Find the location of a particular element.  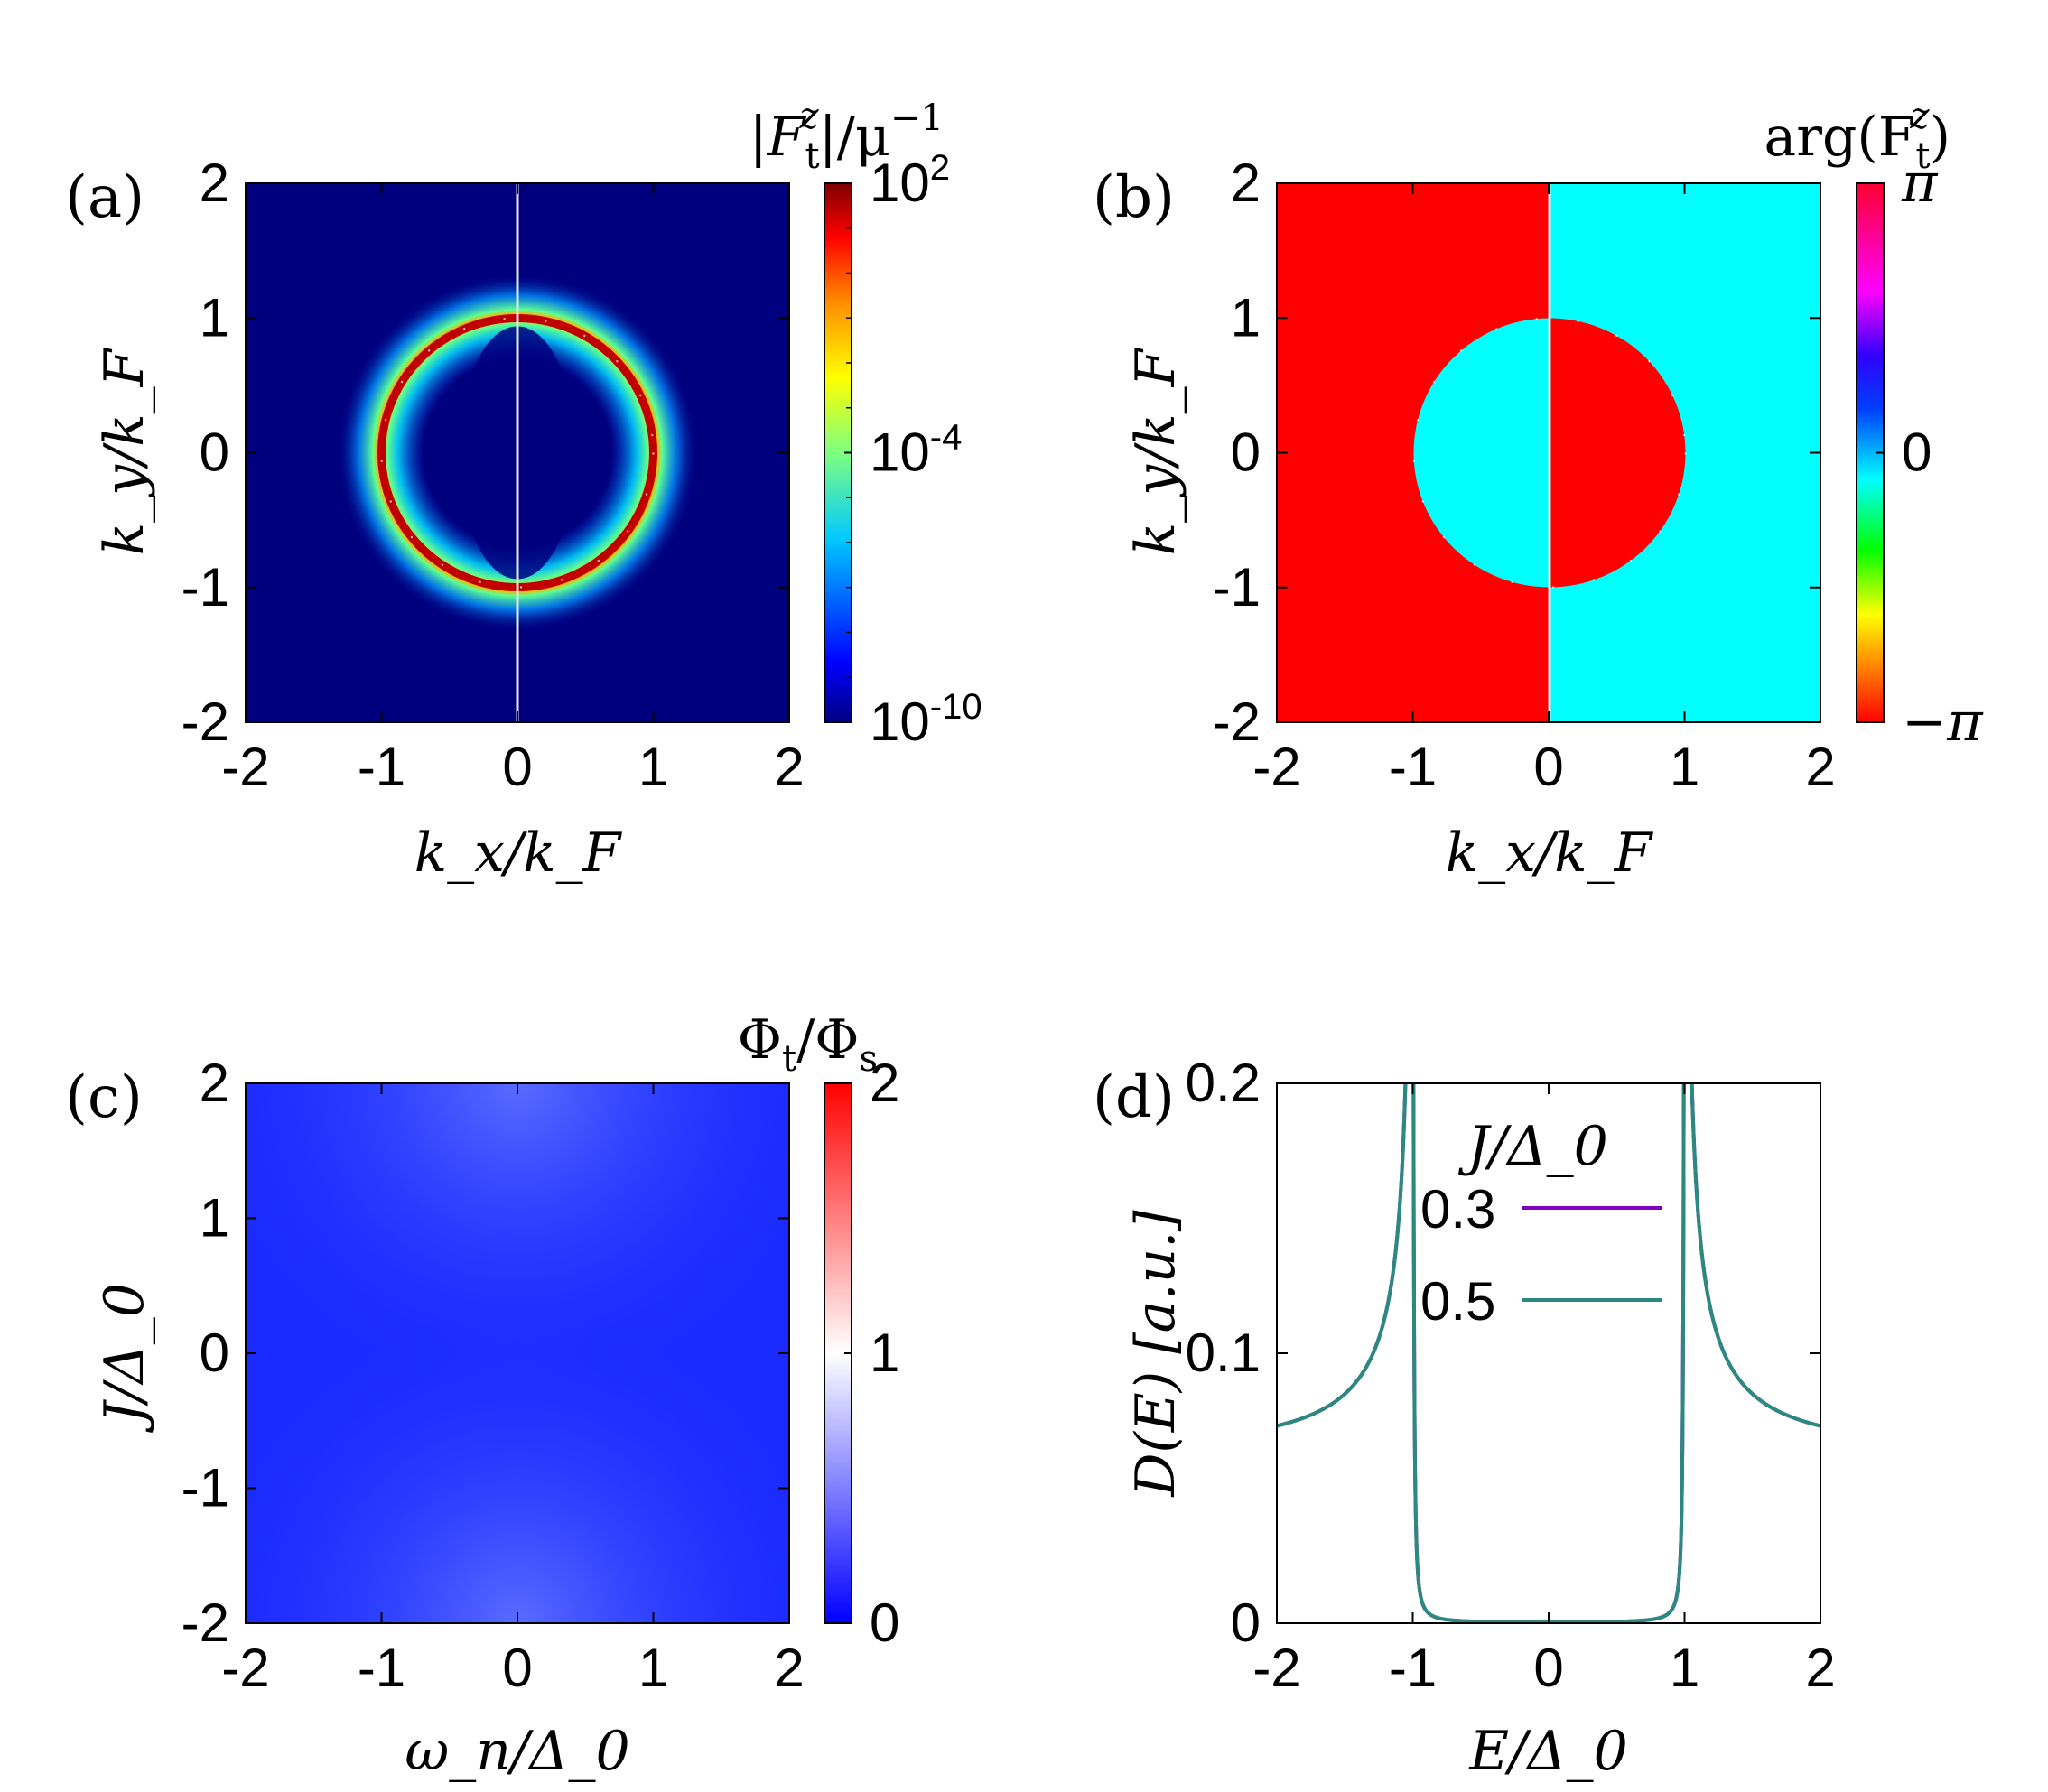

panel-a-label: (a) is located at coordinates (104, 197).